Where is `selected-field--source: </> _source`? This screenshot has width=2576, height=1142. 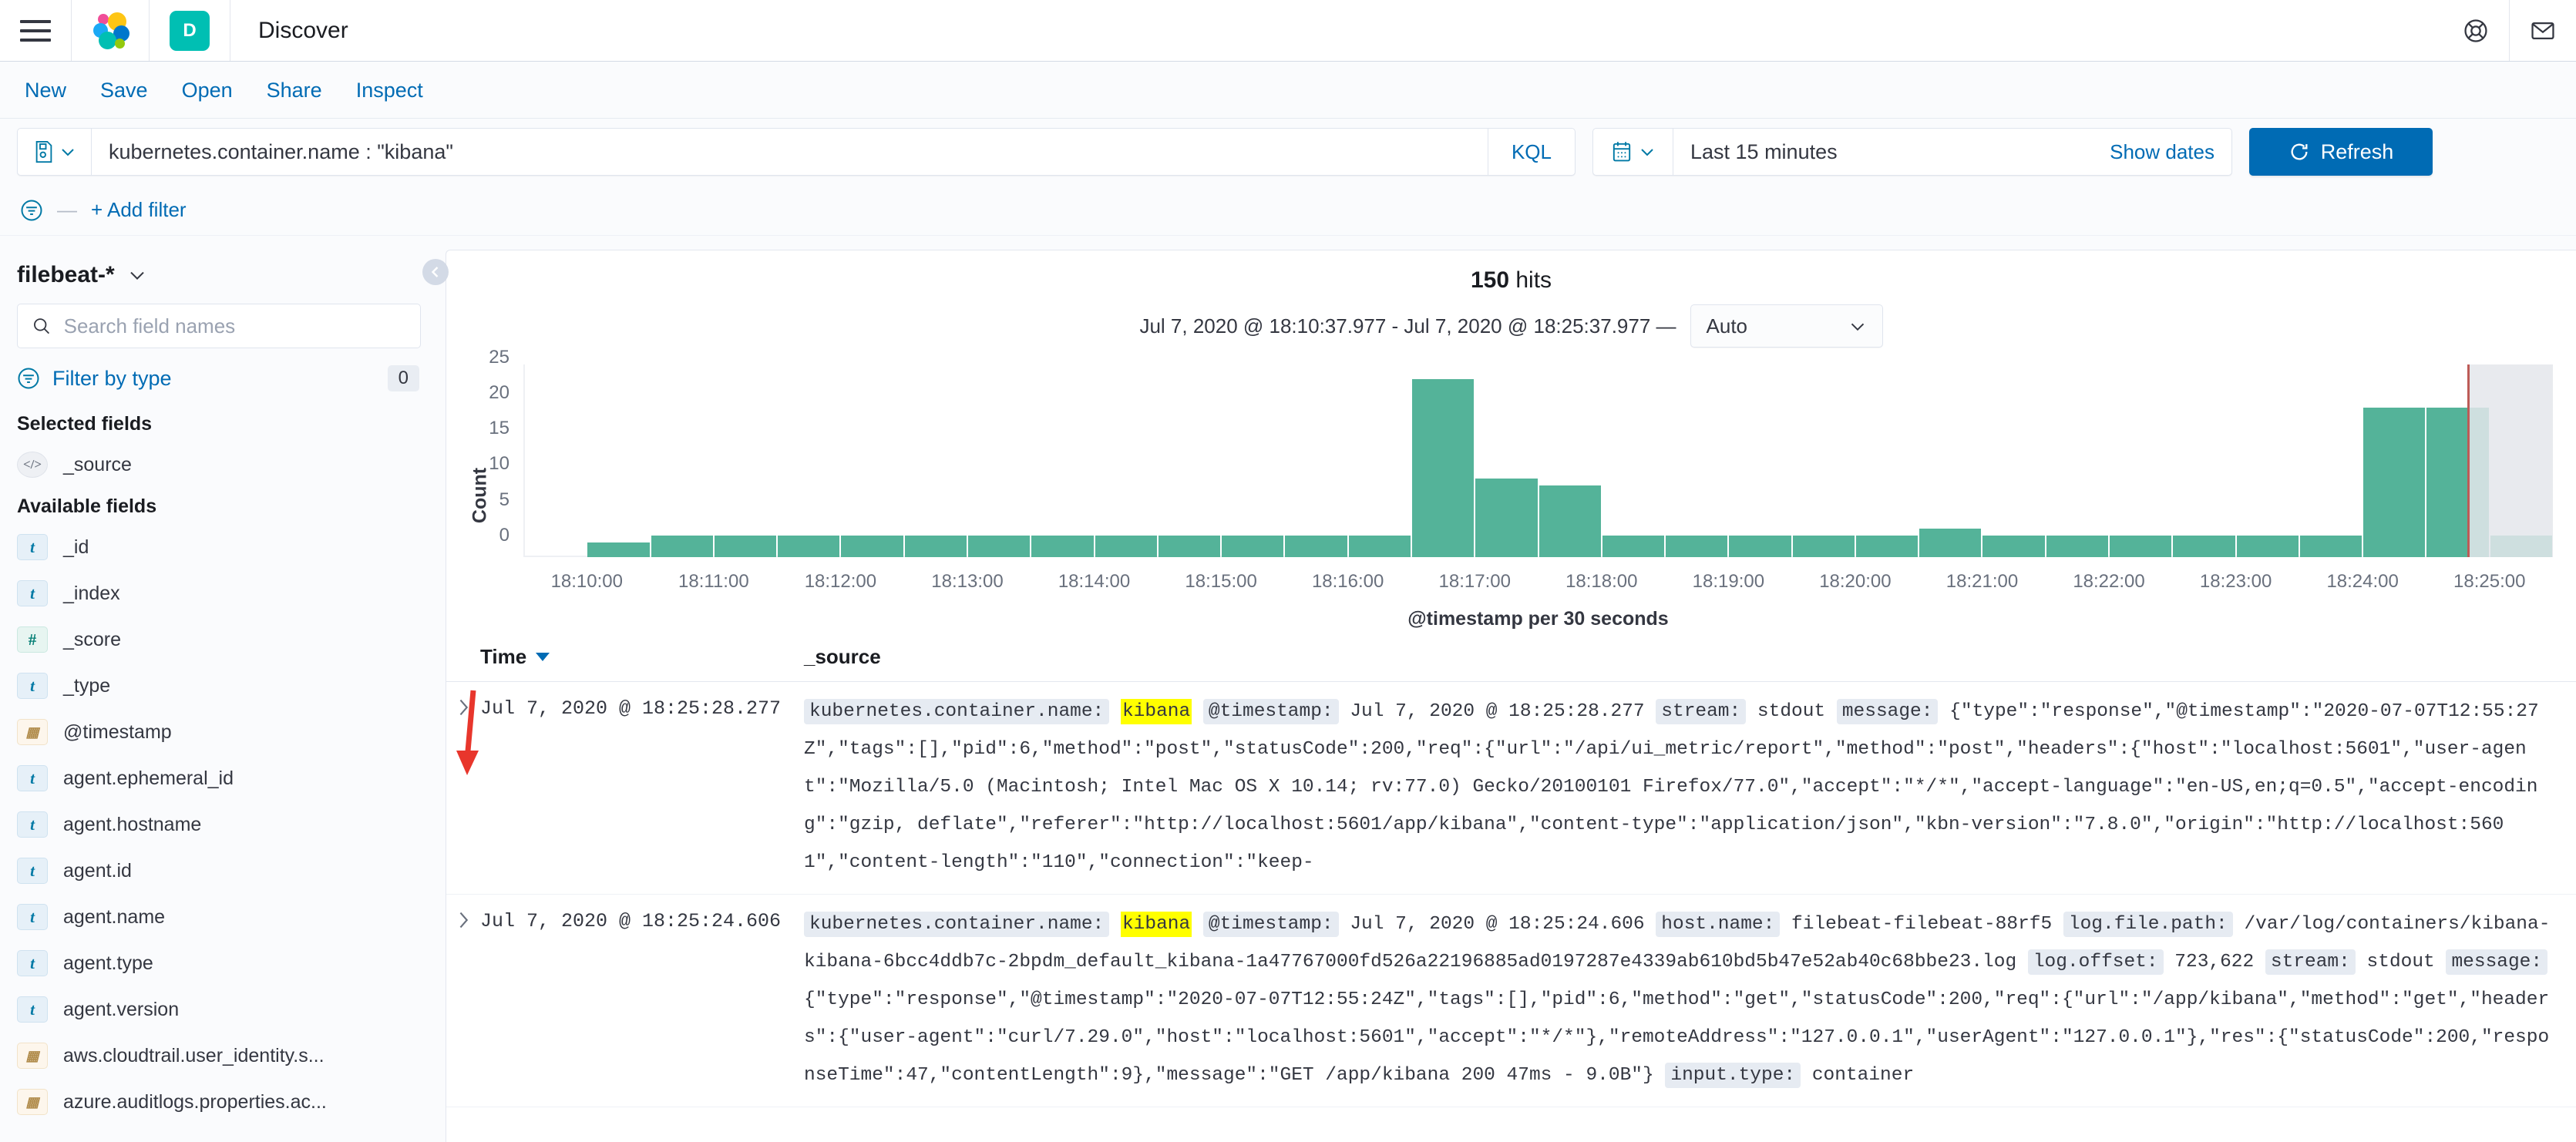
selected-field--source: </> _source is located at coordinates (219, 465).